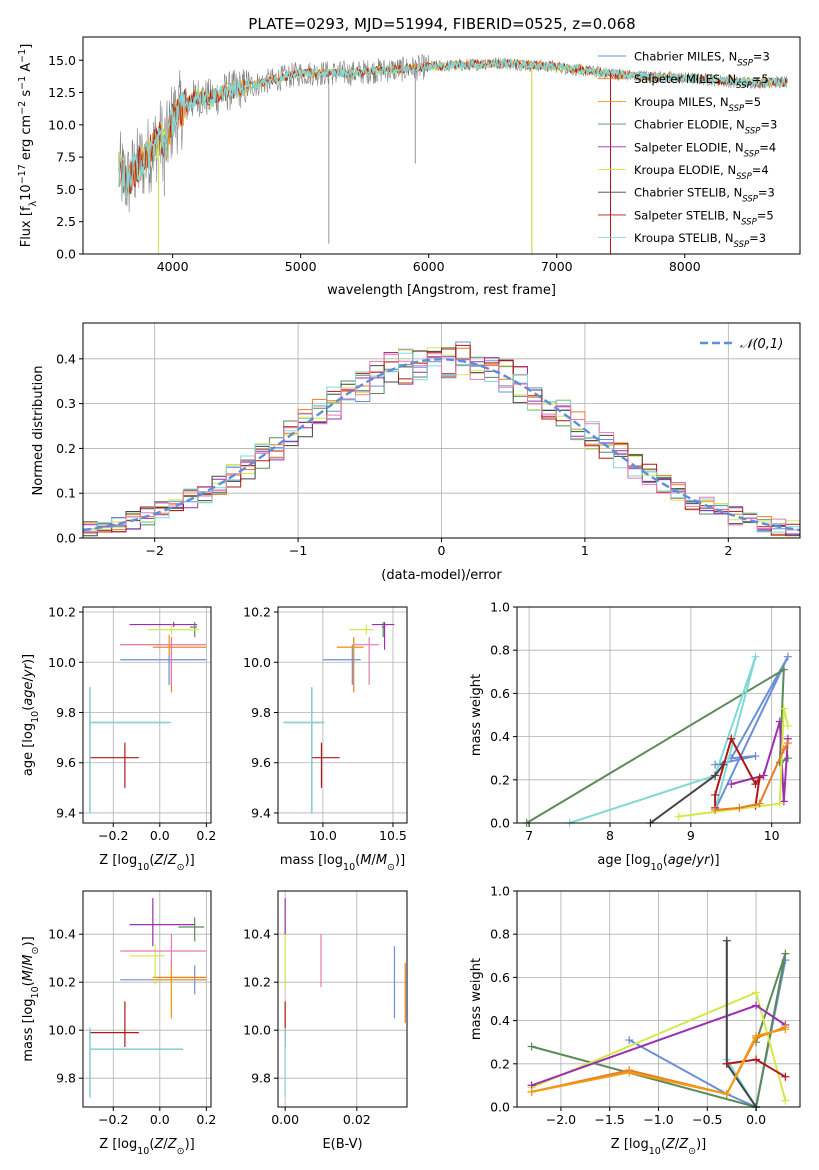  What do you see at coordinates (154, 550) in the screenshot?
I see `x-tick-label: −2` at bounding box center [154, 550].